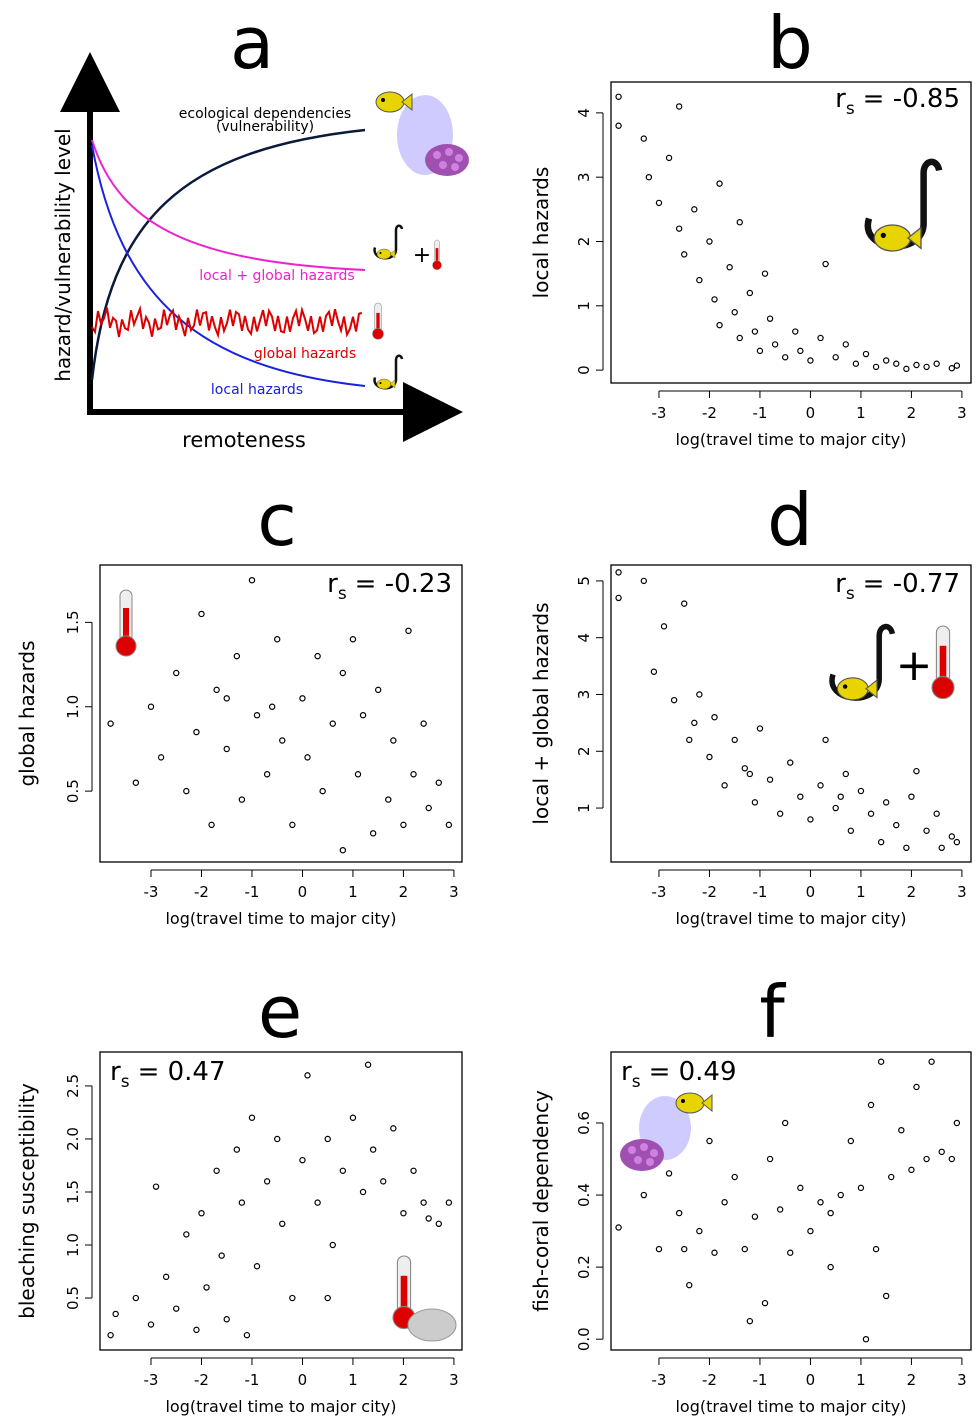 The height and width of the screenshot is (1426, 976). What do you see at coordinates (679, 1074) in the screenshot?
I see `stat: rs = 0.49` at bounding box center [679, 1074].